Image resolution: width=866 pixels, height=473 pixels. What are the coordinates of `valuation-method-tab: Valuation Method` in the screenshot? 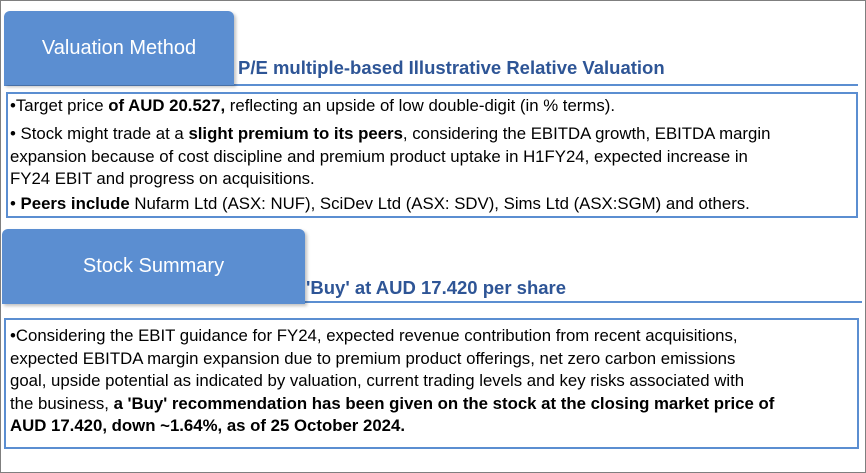 It's located at (119, 48).